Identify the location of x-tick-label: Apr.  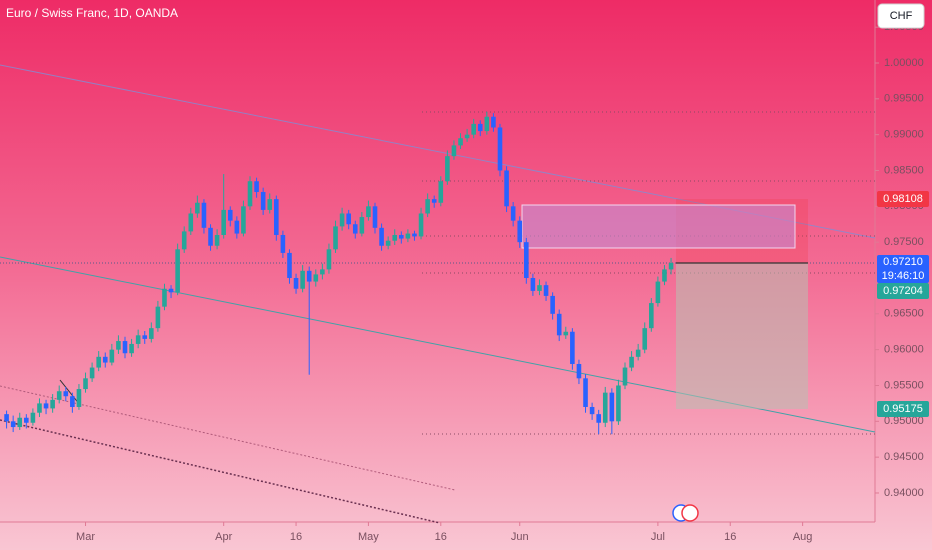
(223, 537).